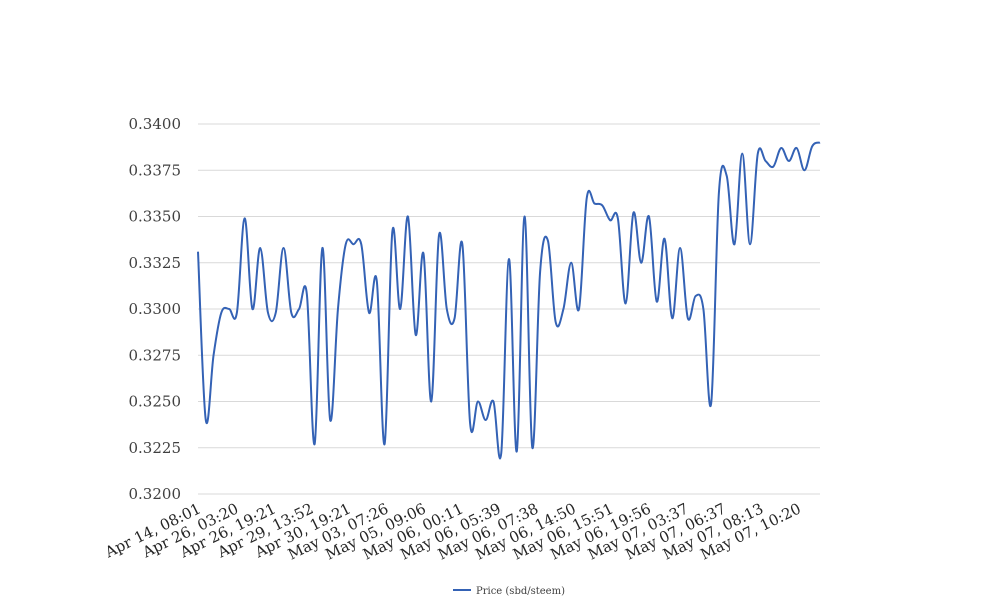 The image size is (1008, 616). Describe the element at coordinates (155, 494) in the screenshot. I see `y-tick-label: 0.3200` at that location.